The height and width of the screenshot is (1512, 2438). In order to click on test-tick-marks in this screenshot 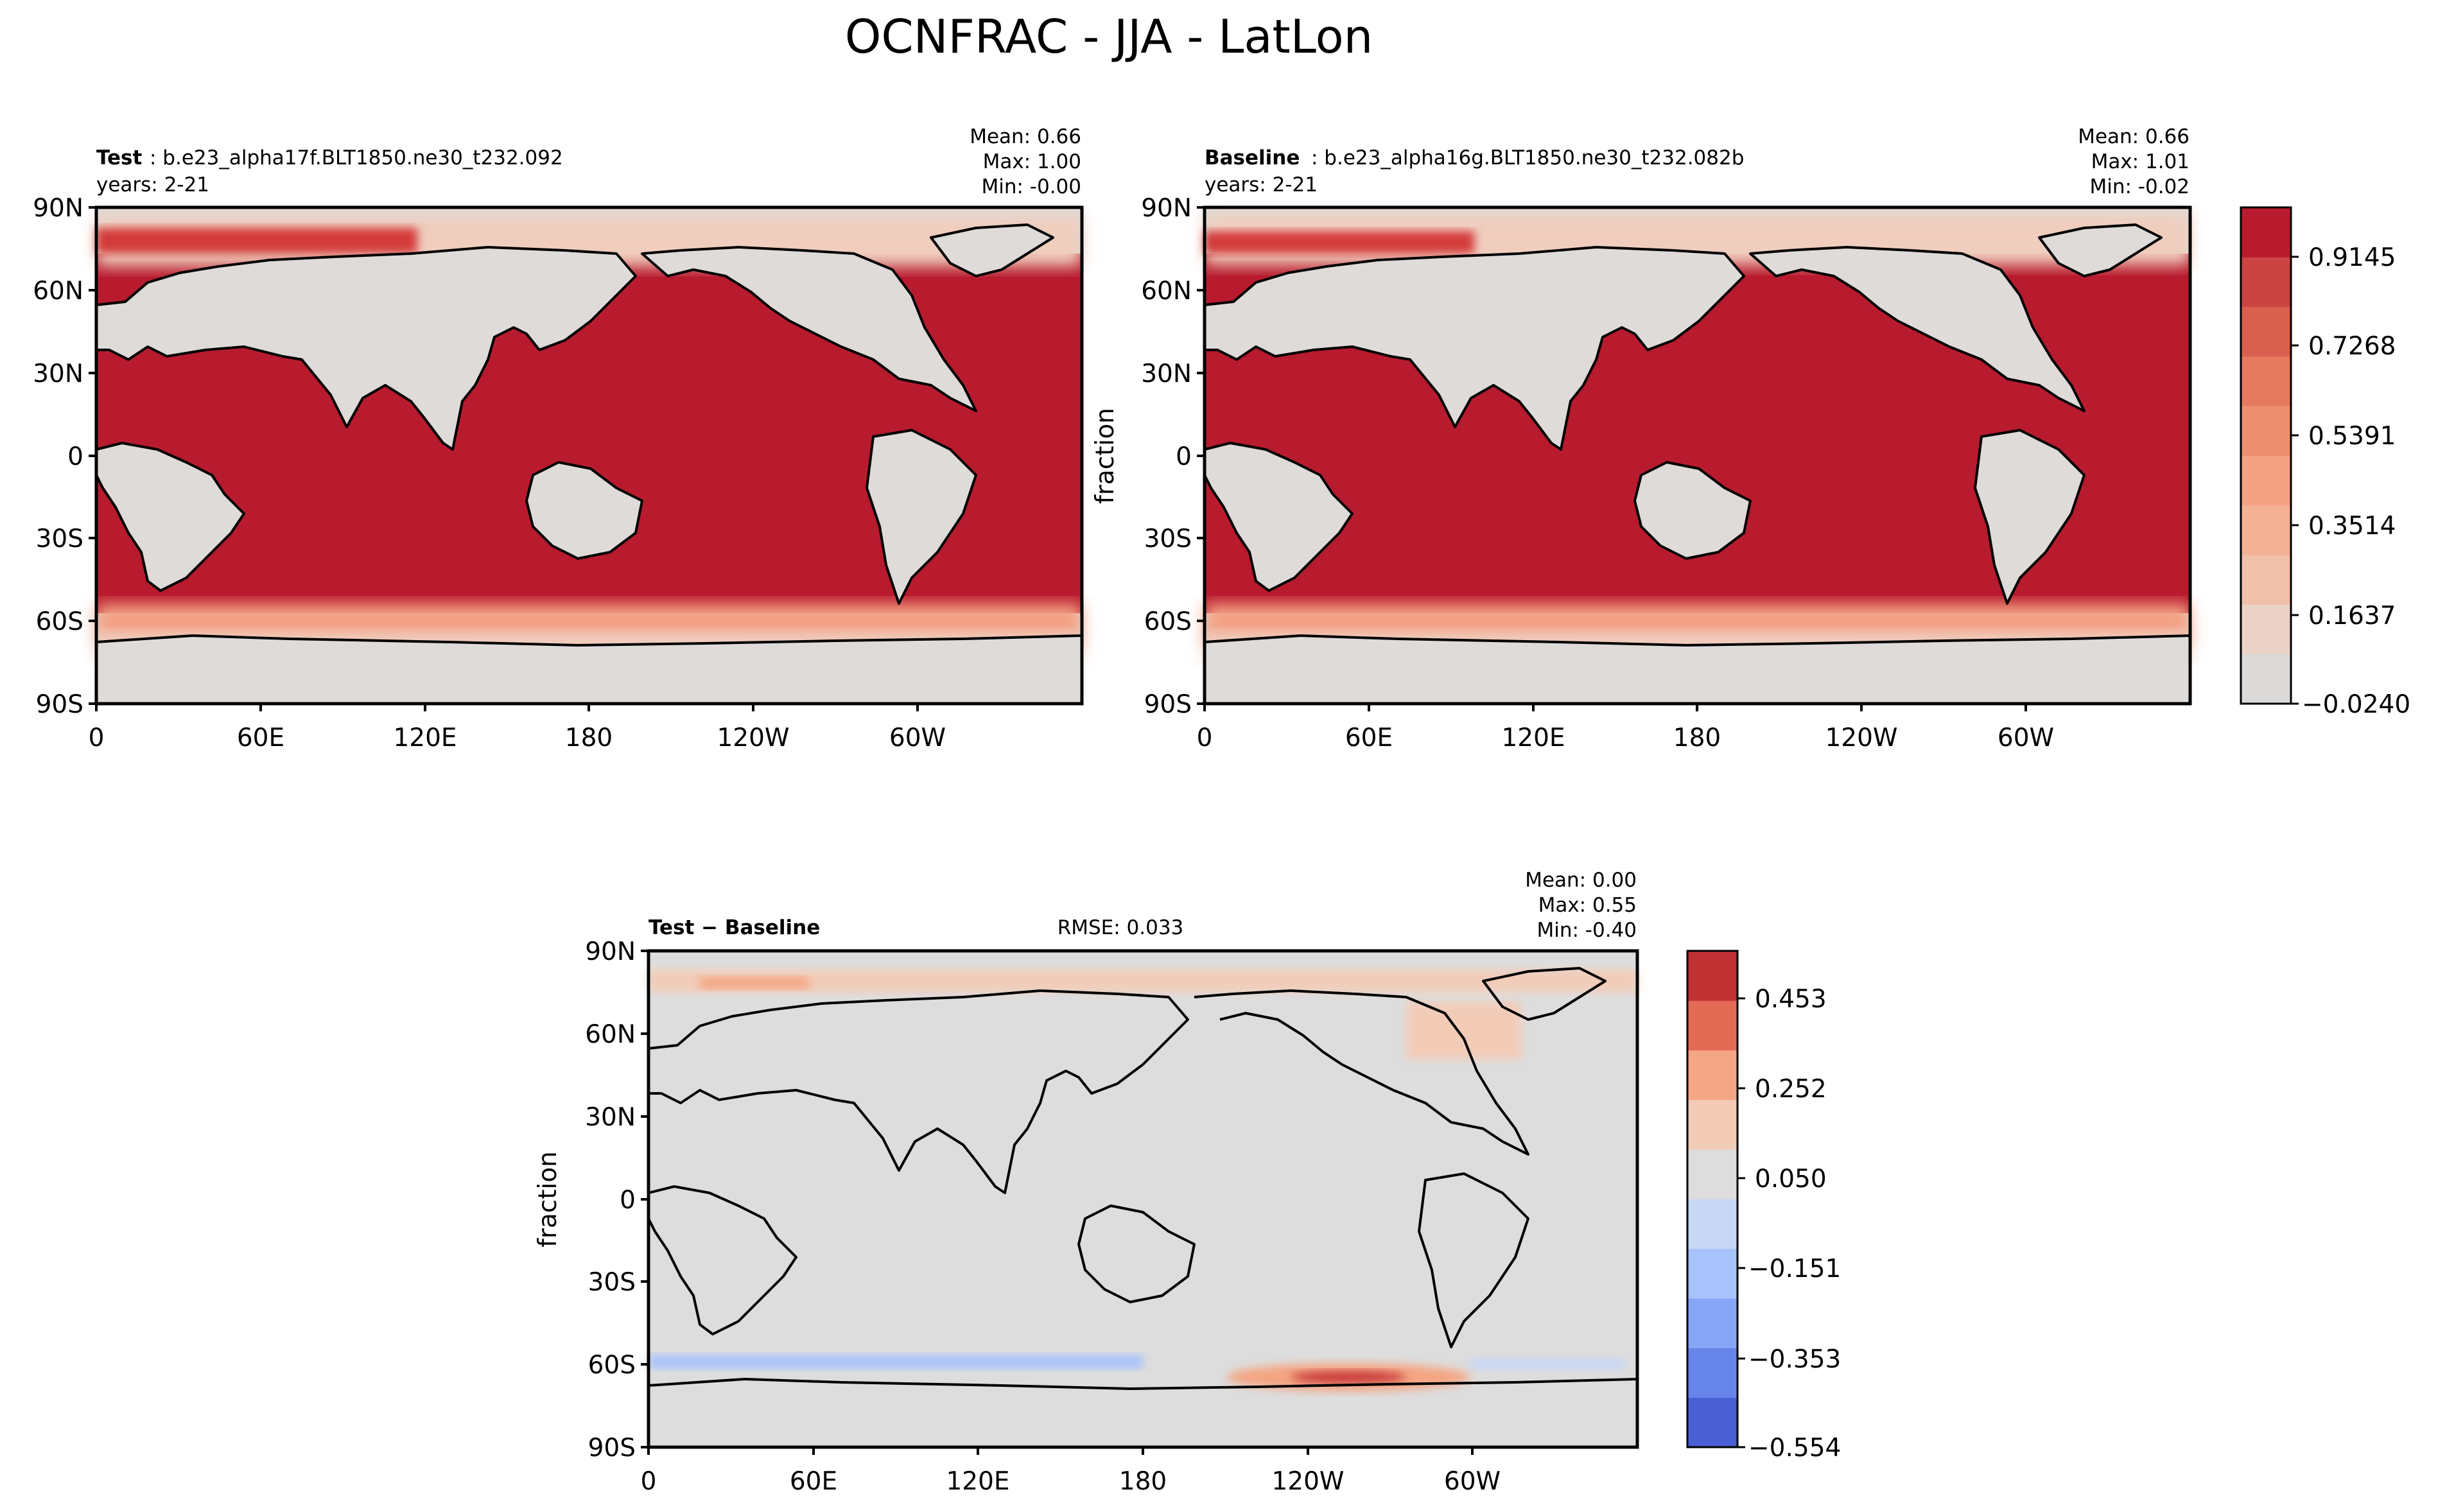, I will do `click(504, 458)`.